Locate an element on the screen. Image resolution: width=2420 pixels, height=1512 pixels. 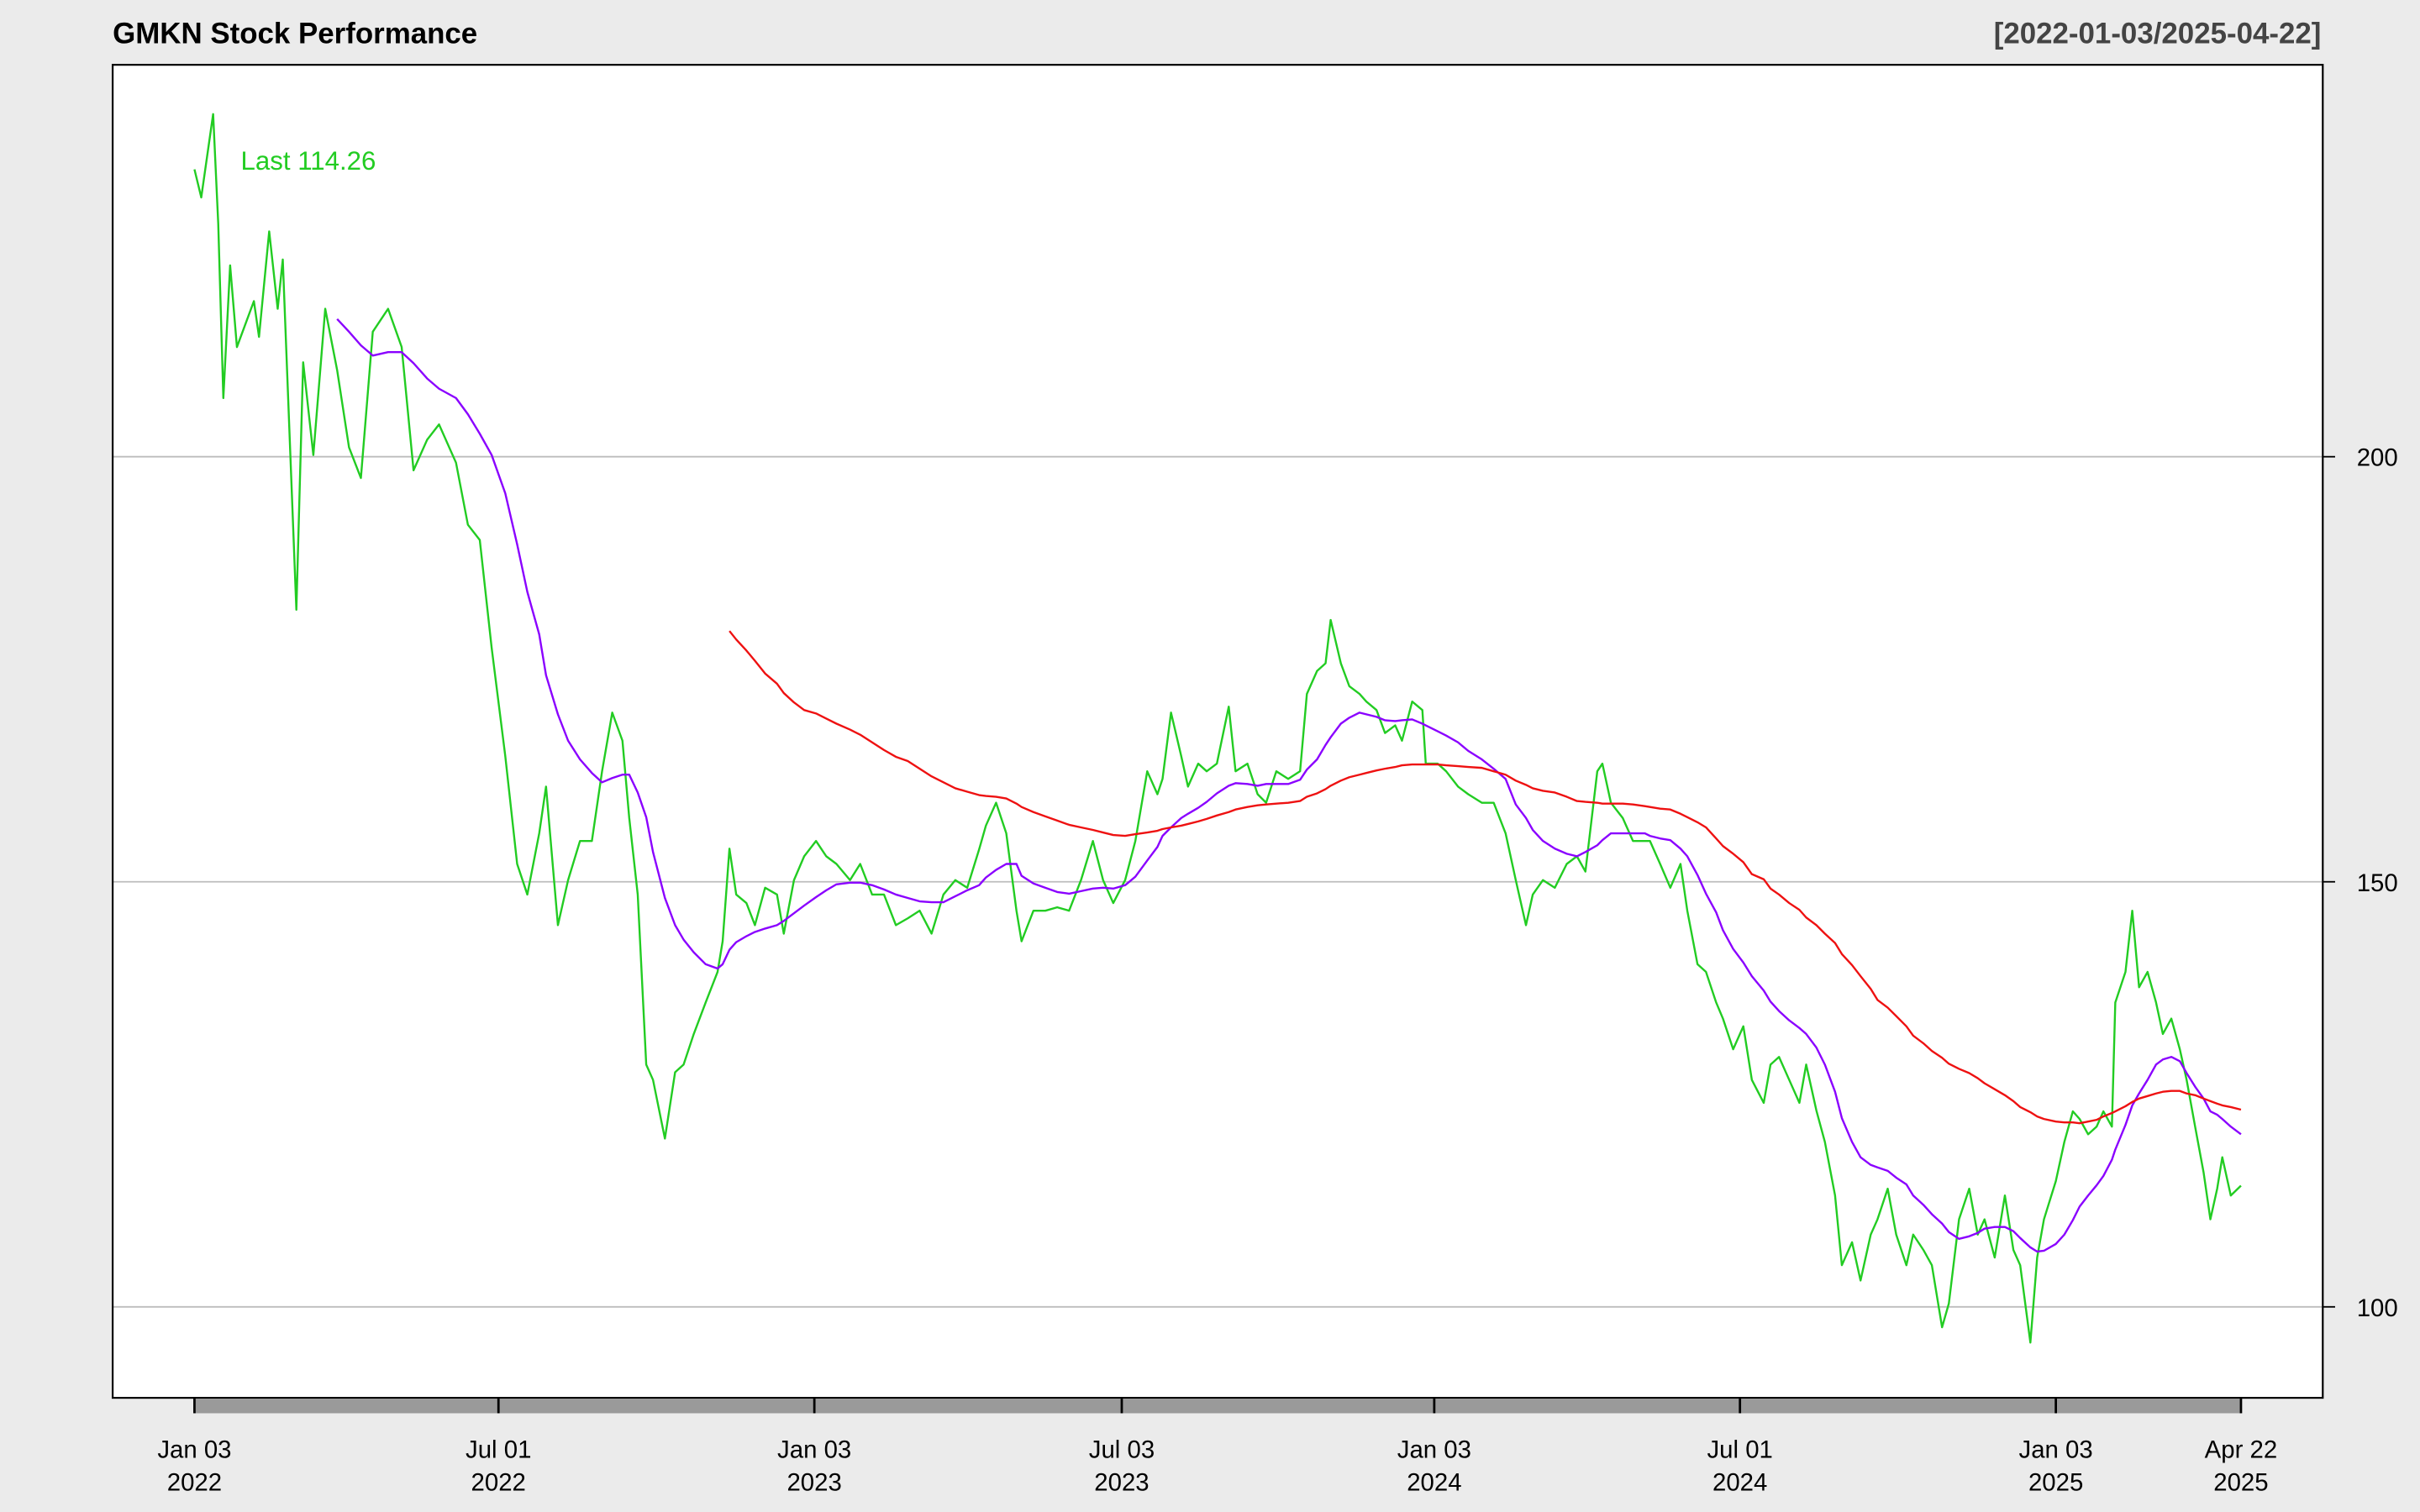
x-tick-label: Jul 03 is located at coordinates (1122, 1450).